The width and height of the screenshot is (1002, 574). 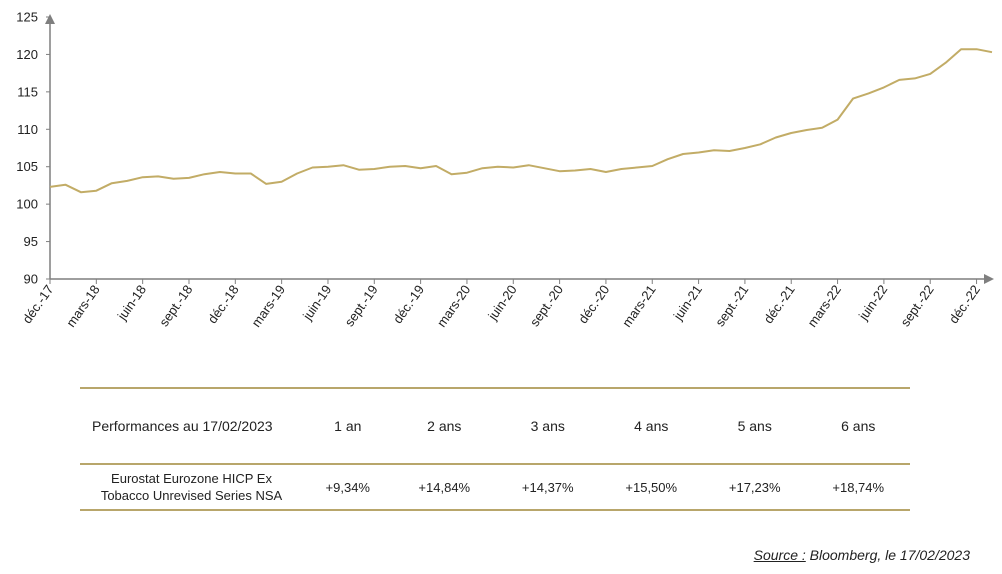 What do you see at coordinates (27, 166) in the screenshot?
I see `y-tick-label: 105` at bounding box center [27, 166].